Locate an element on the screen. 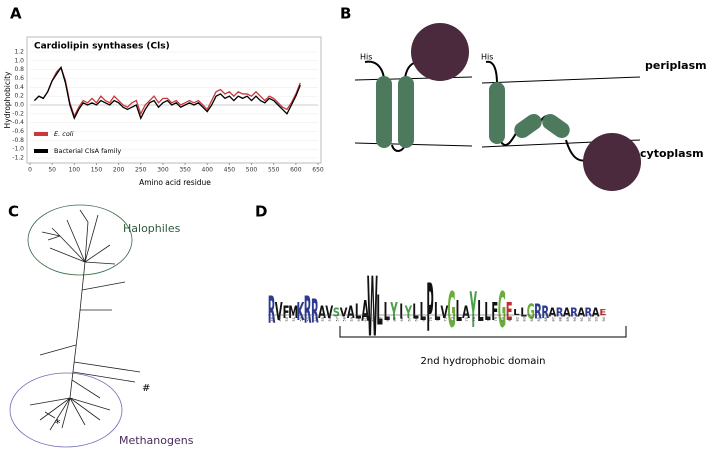  legend-label: Bacterial ClsA family is located at coordinates (87, 151).